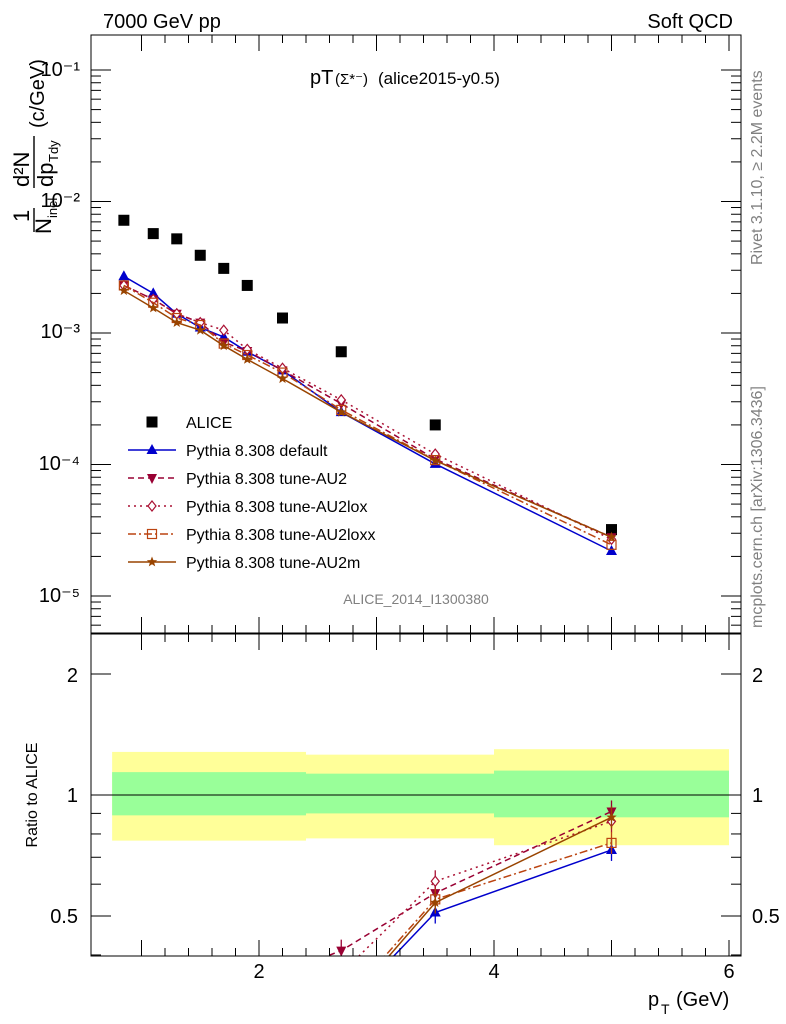  I want to click on legend-marker-au2, so click(152, 479).